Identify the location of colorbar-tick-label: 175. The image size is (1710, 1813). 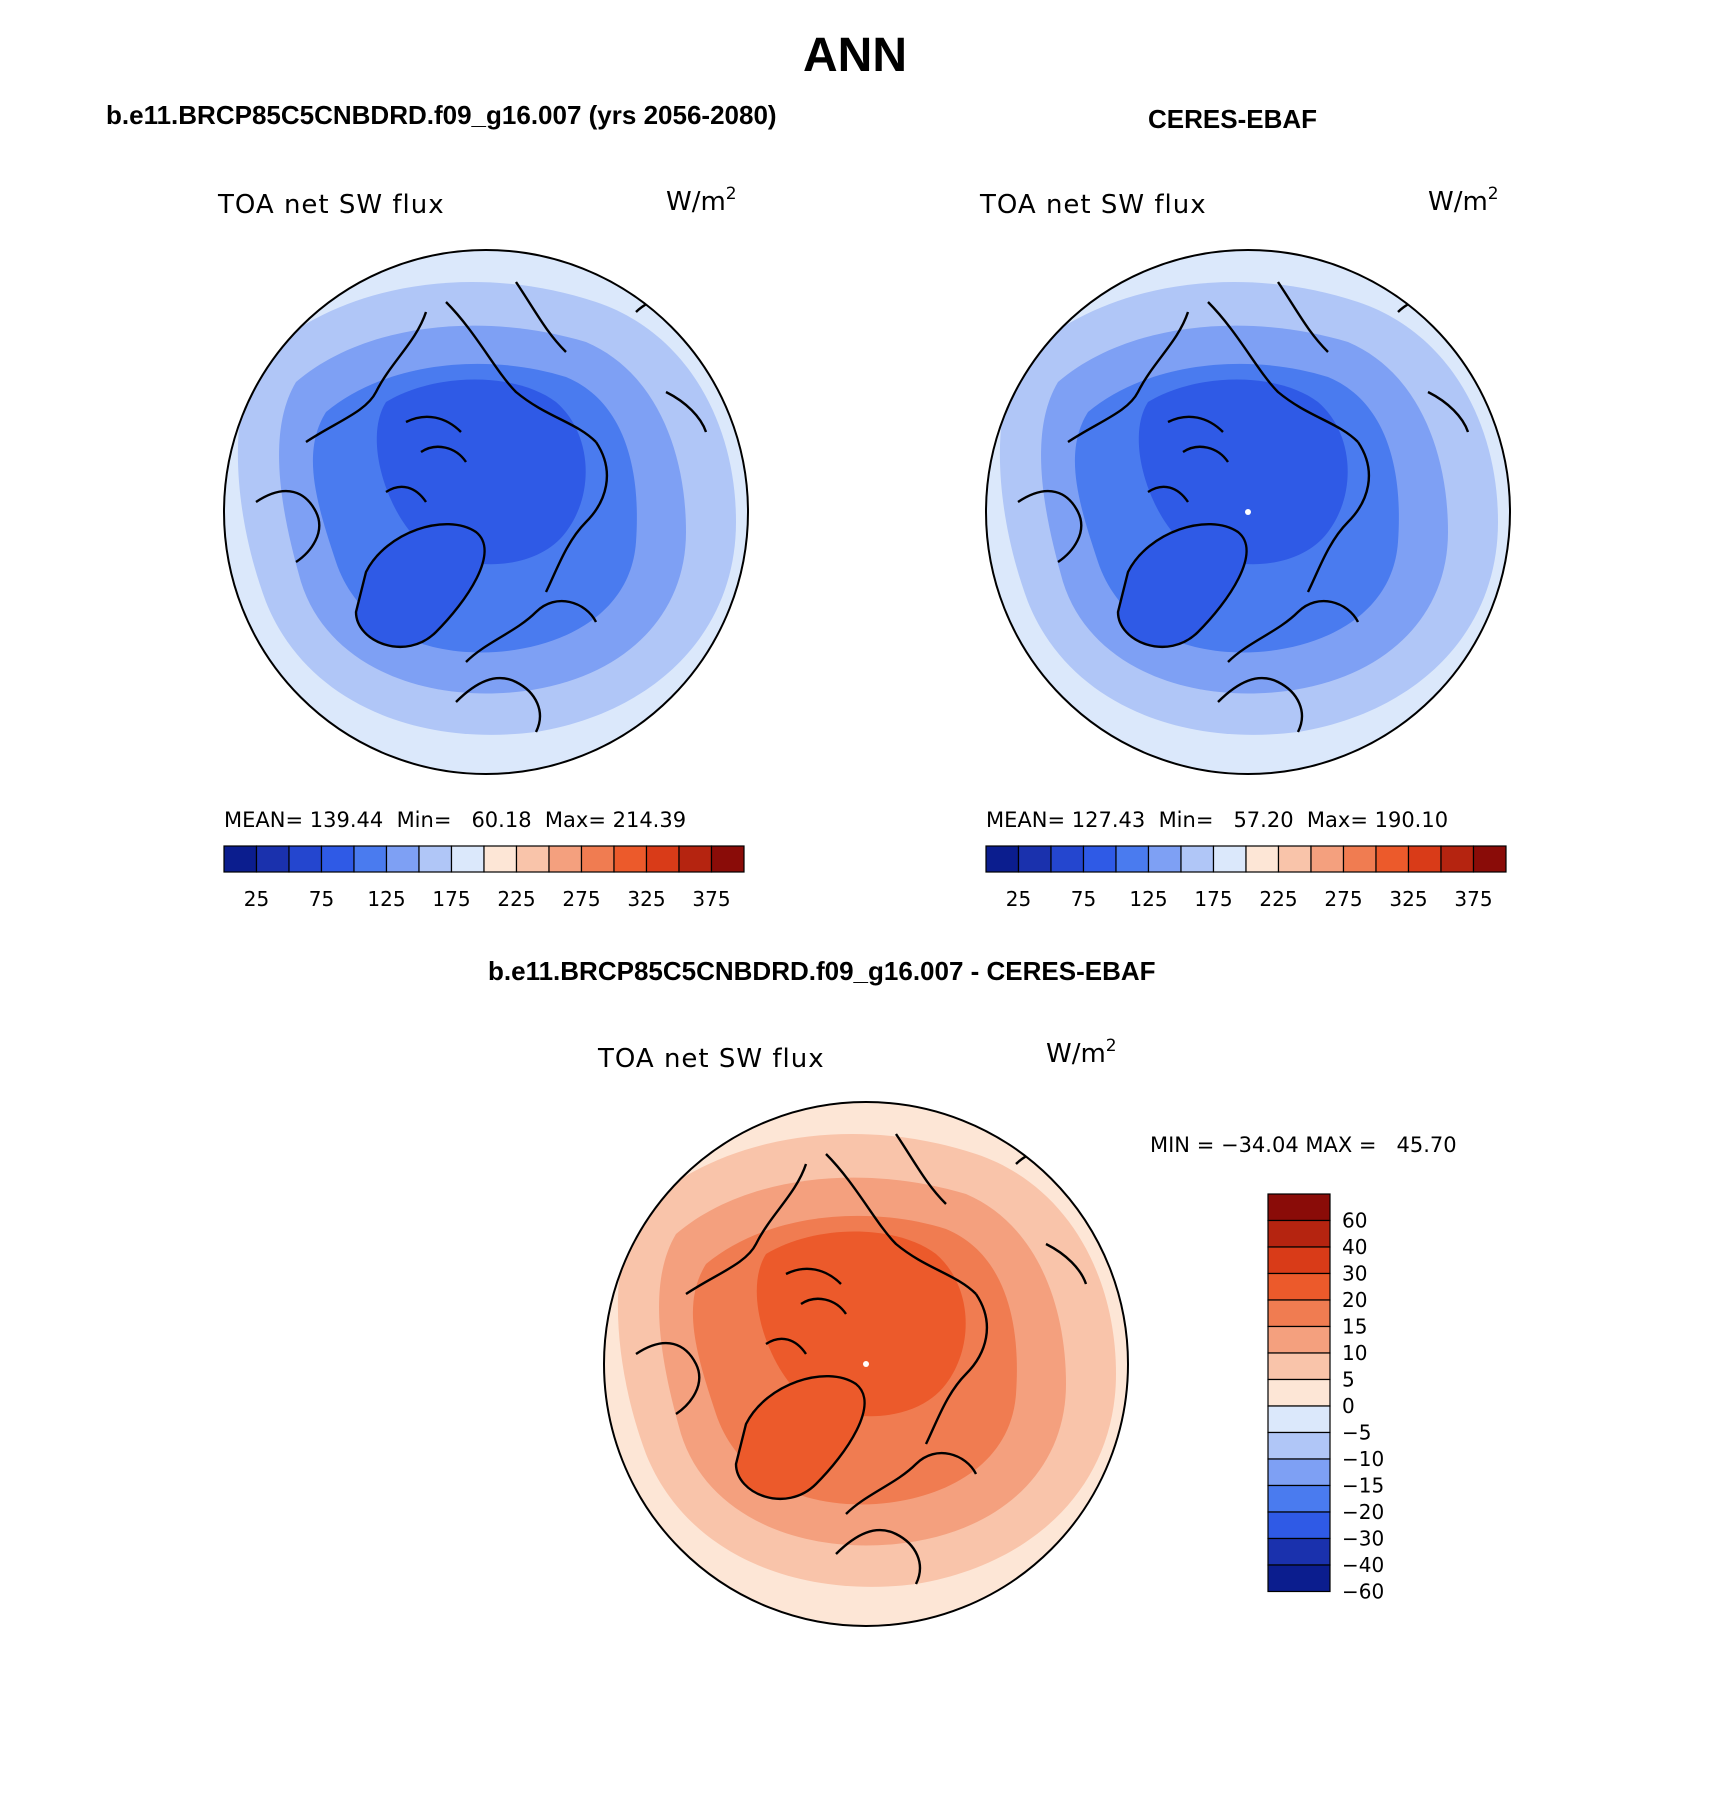
(451, 899).